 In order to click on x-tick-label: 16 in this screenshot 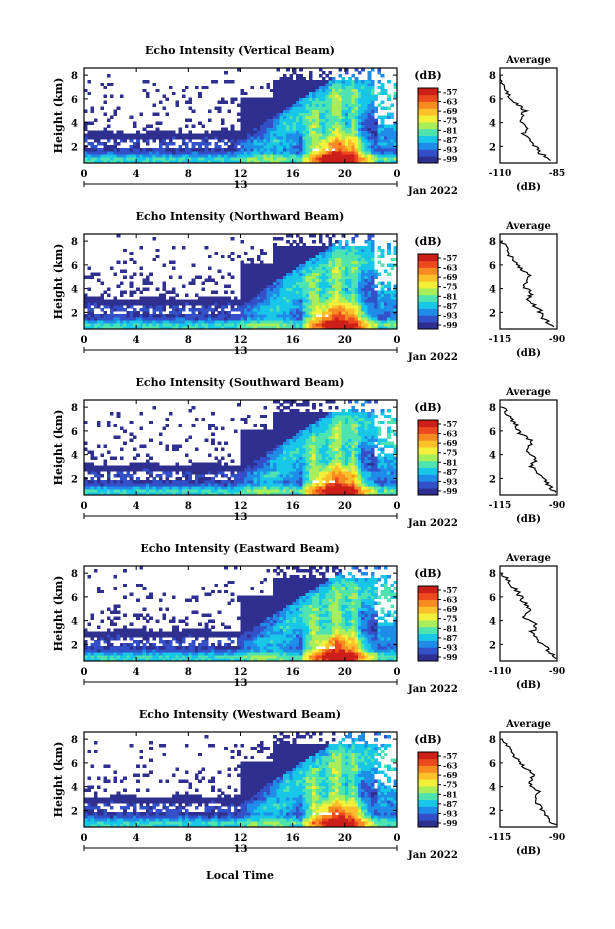, I will do `click(293, 340)`.